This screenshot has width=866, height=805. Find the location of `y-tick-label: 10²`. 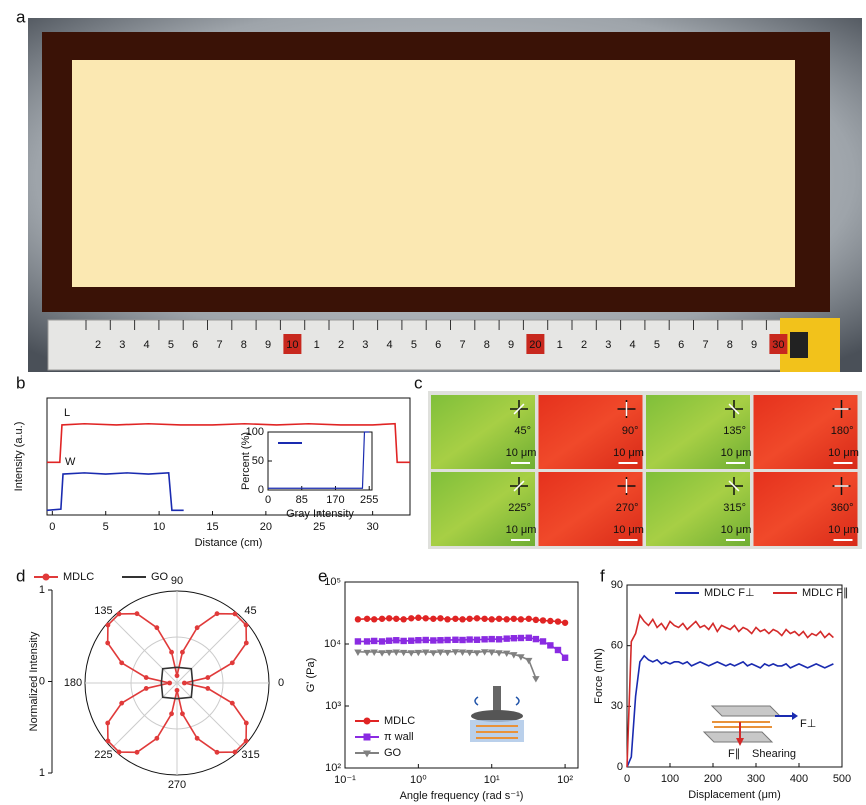

y-tick-label: 10² is located at coordinates (333, 768).